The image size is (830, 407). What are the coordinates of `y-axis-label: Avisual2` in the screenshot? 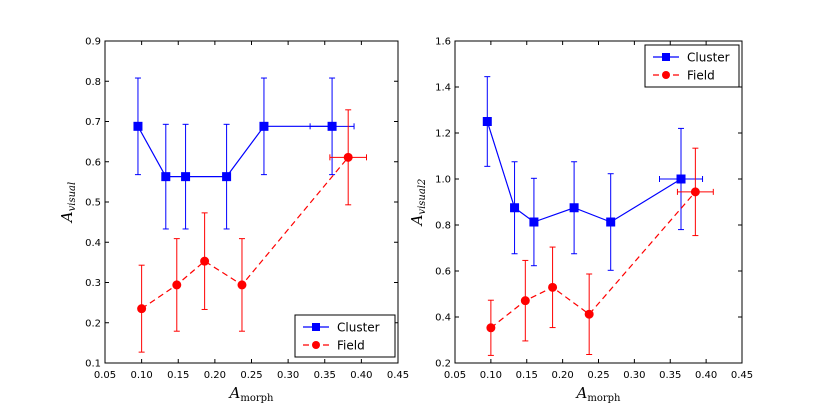 It's located at (418, 203).